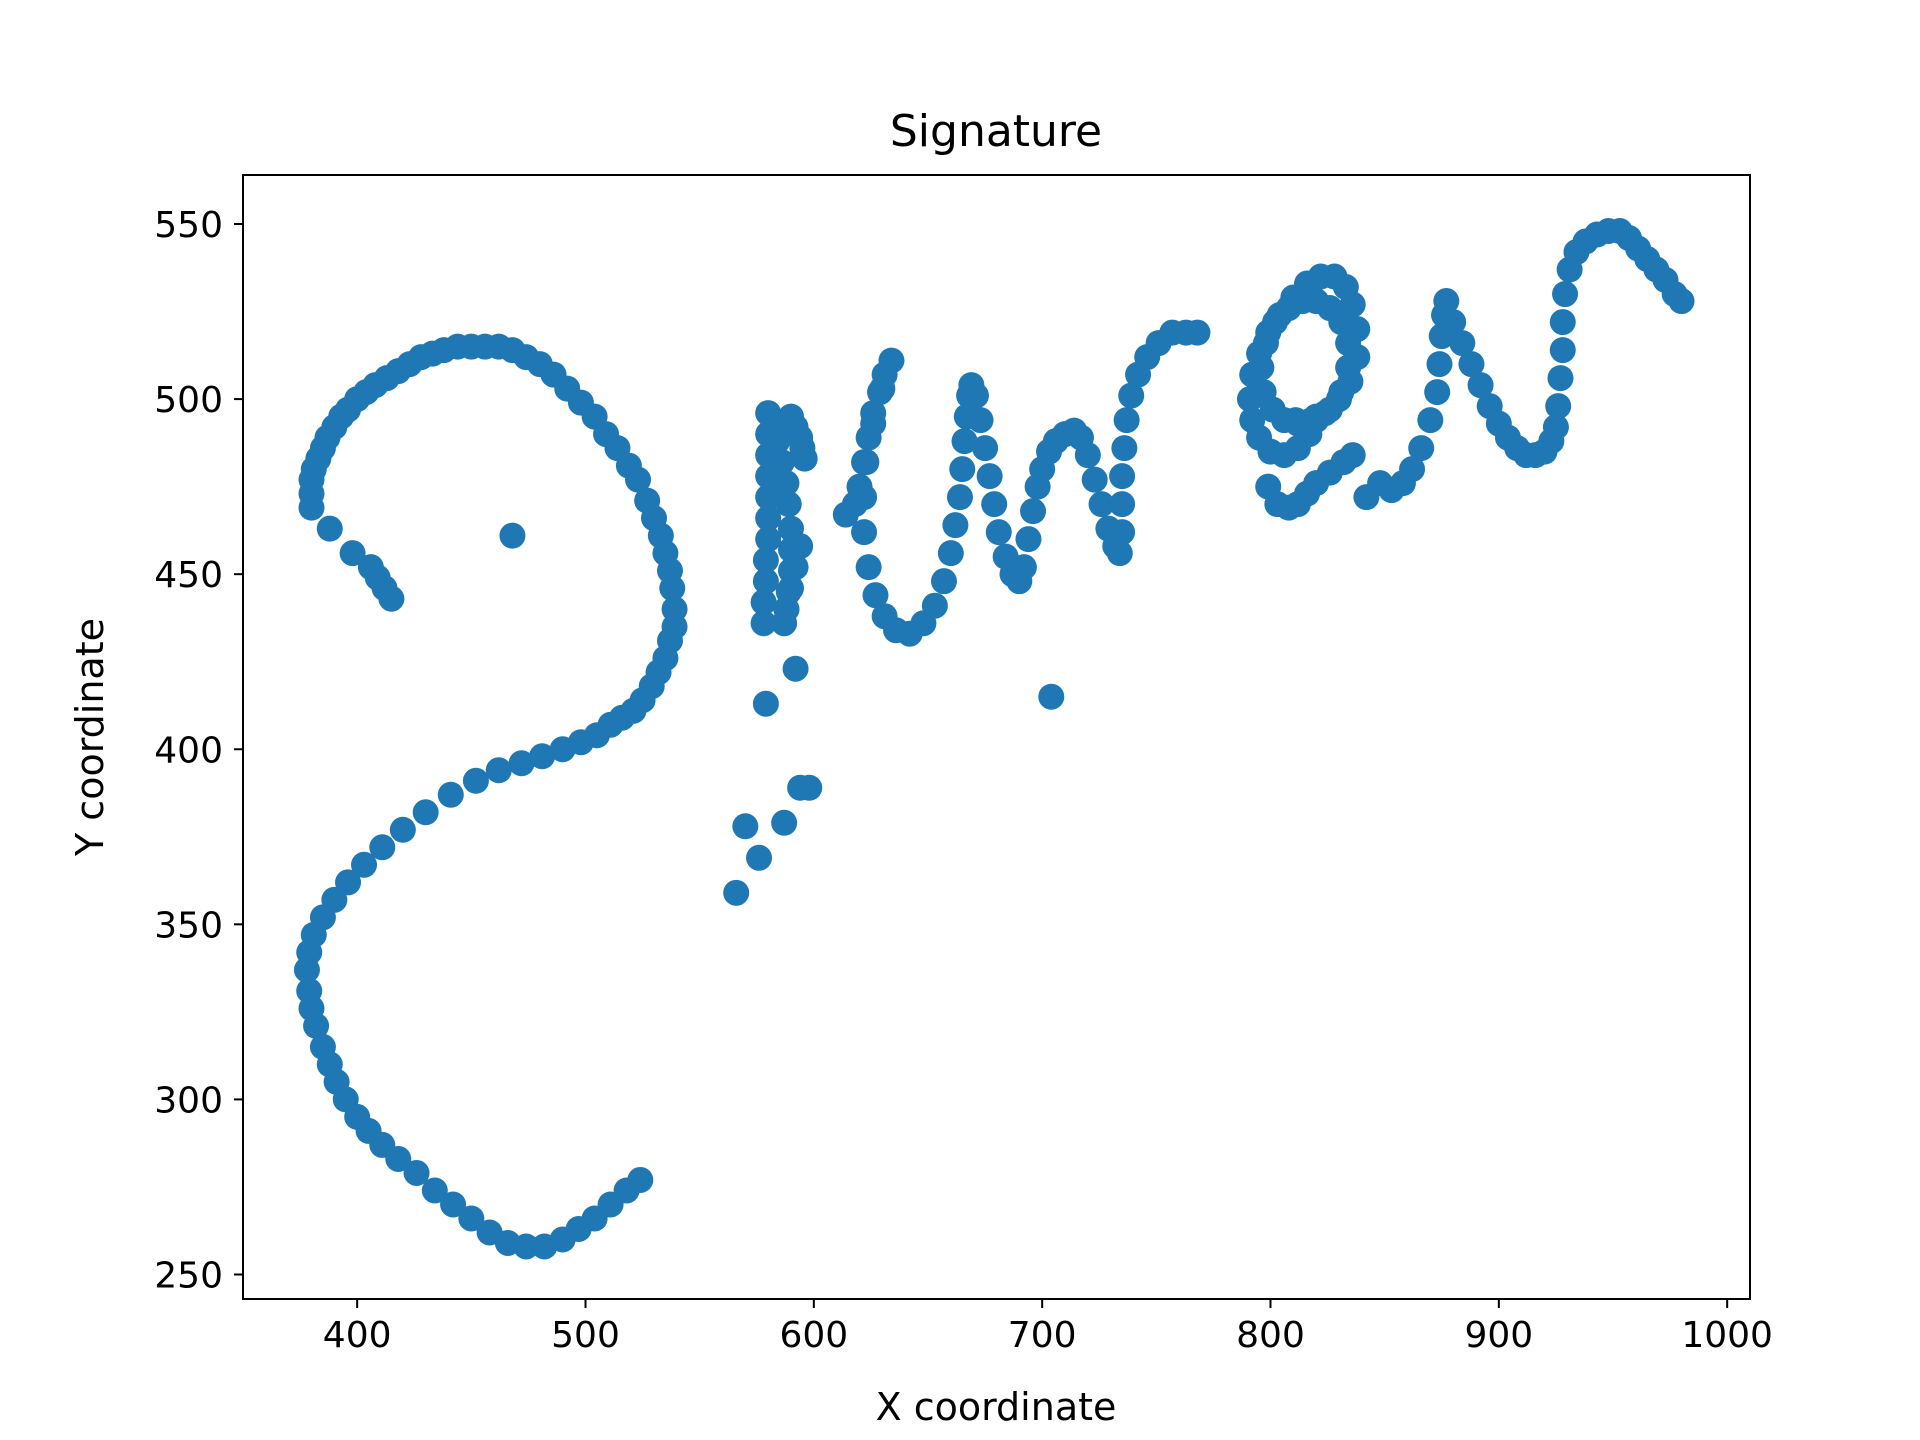 Image resolution: width=1920 pixels, height=1440 pixels. I want to click on x-tick-label: 900, so click(1498, 1335).